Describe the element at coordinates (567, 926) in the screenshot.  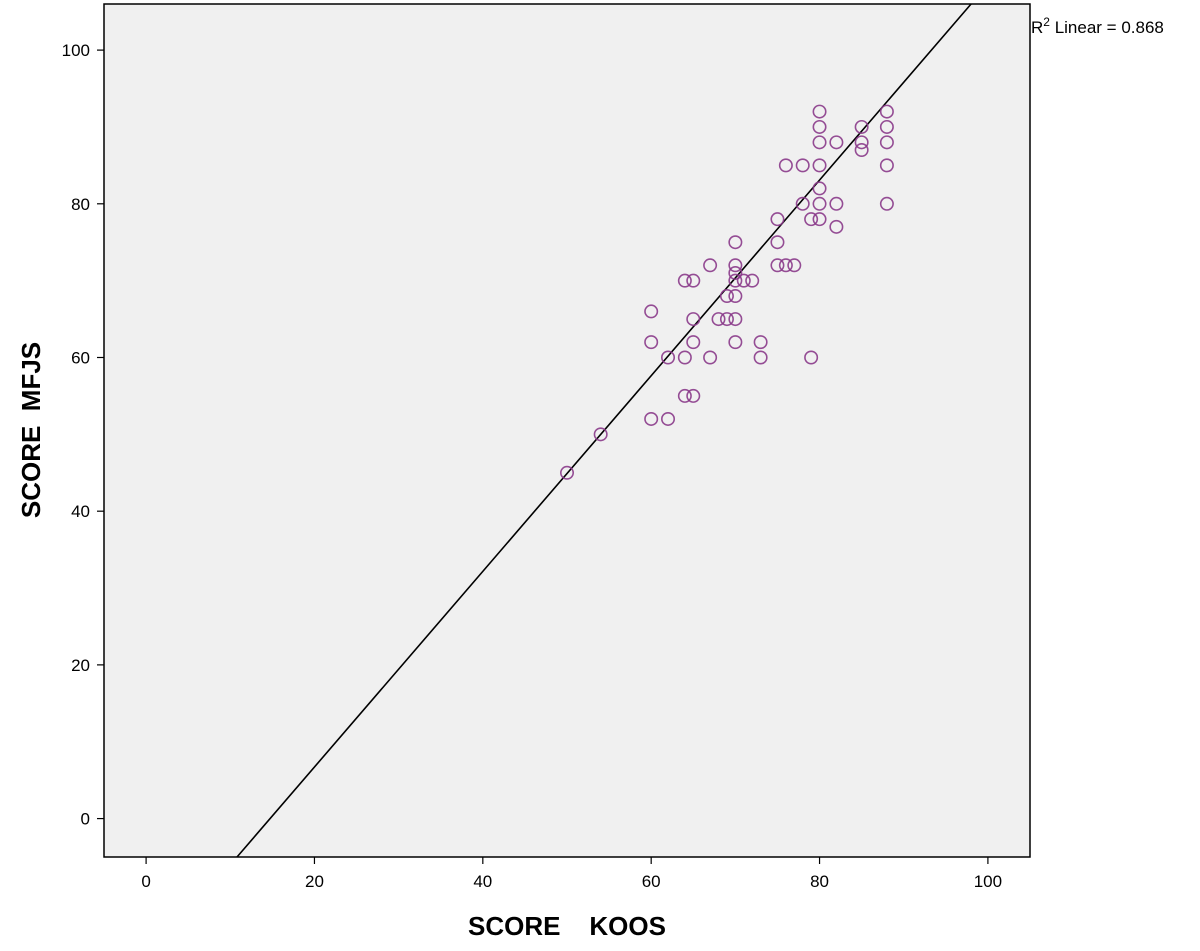
I see `x-axis-title: SCORE KOOS` at that location.